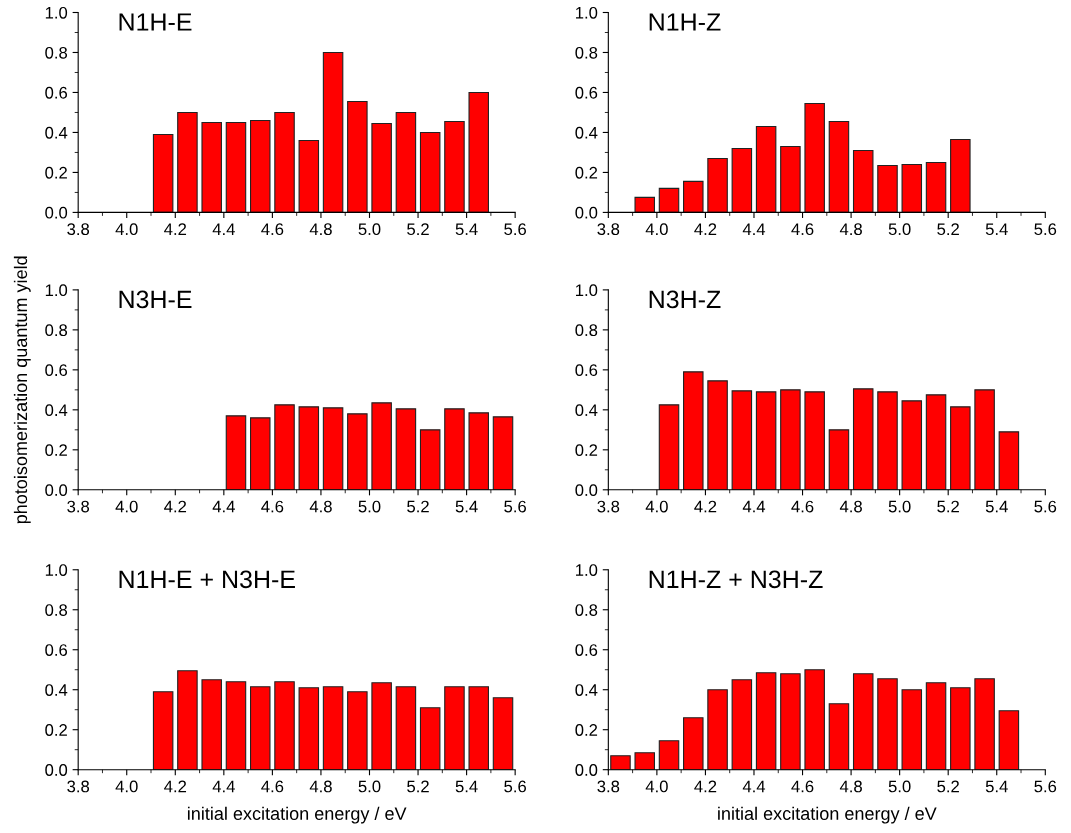 The height and width of the screenshot is (833, 1071). What do you see at coordinates (685, 22) in the screenshot?
I see `chart-title: N1H-Z` at bounding box center [685, 22].